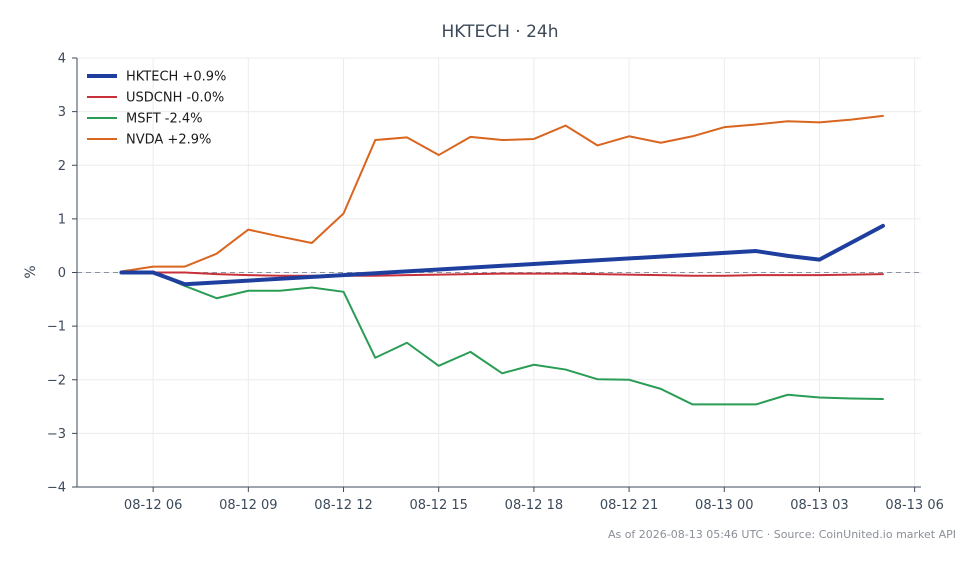 This screenshot has width=980, height=568. What do you see at coordinates (56, 380) in the screenshot?
I see `y-tick-label: −2` at bounding box center [56, 380].